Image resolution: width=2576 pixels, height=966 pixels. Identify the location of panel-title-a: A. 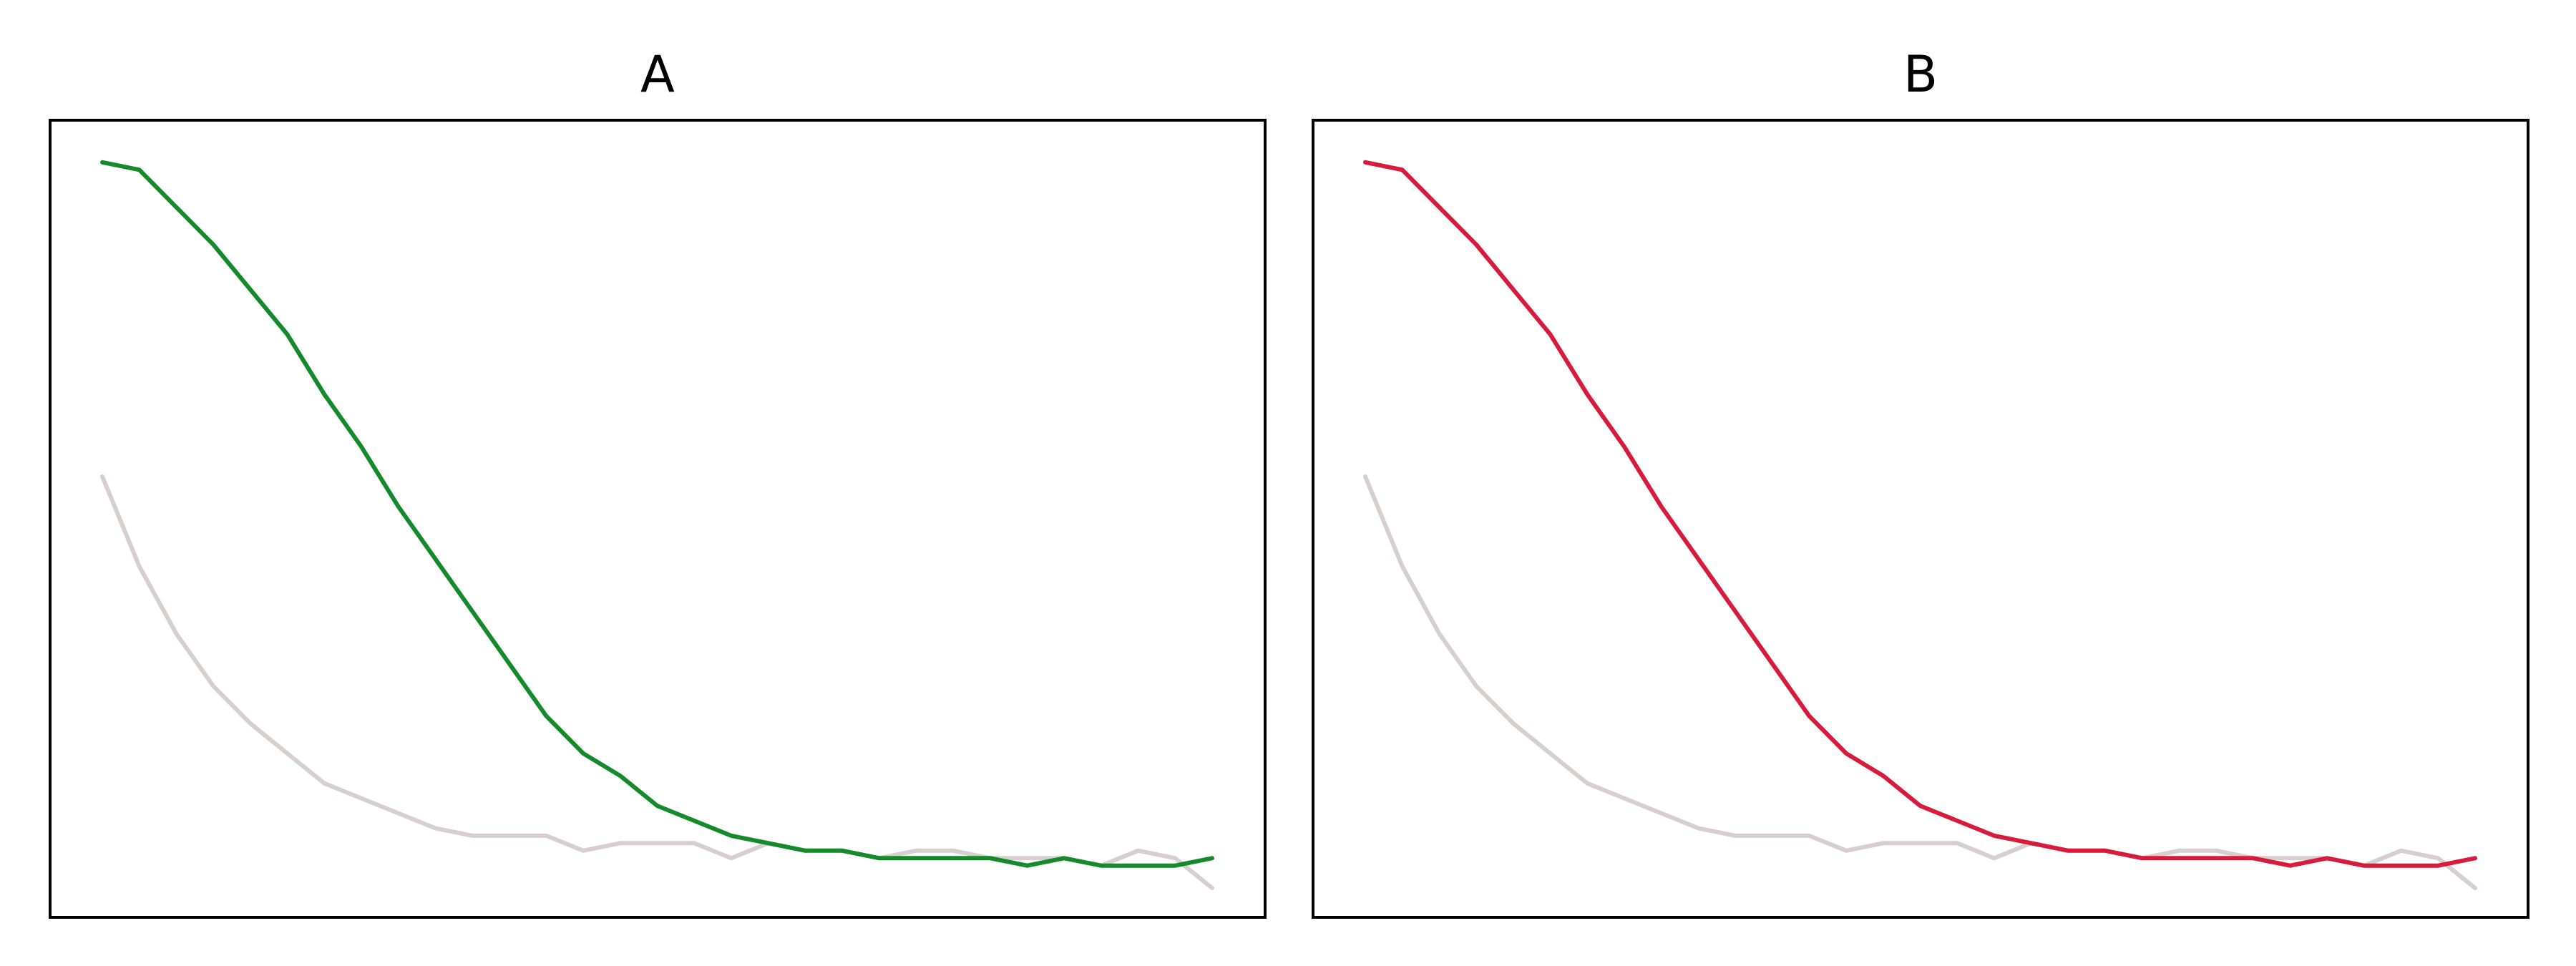
(657, 74).